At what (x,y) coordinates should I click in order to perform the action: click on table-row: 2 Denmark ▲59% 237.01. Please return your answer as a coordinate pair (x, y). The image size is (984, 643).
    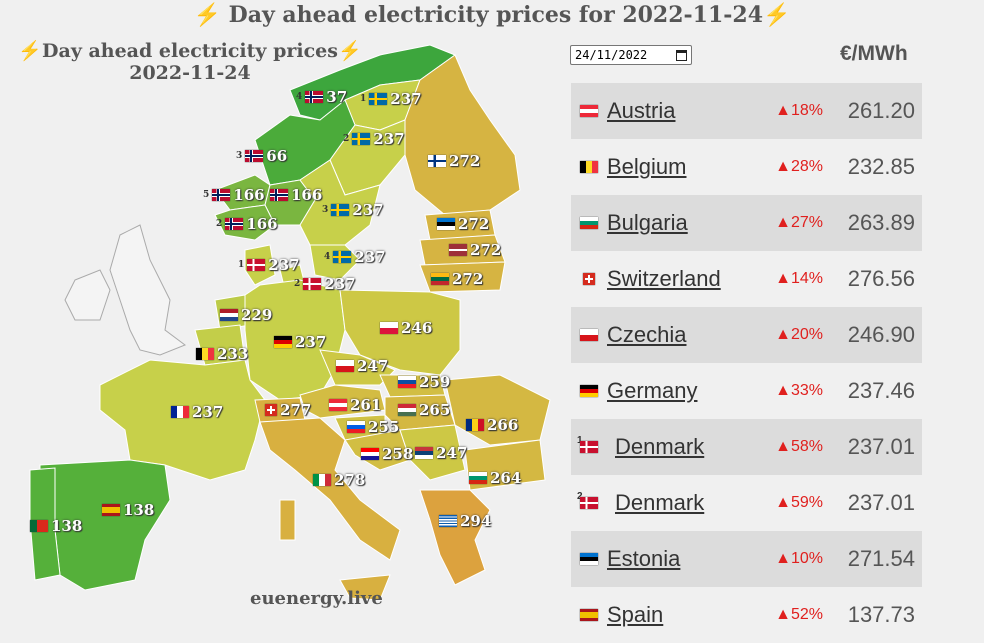
    Looking at the image, I should click on (746, 503).